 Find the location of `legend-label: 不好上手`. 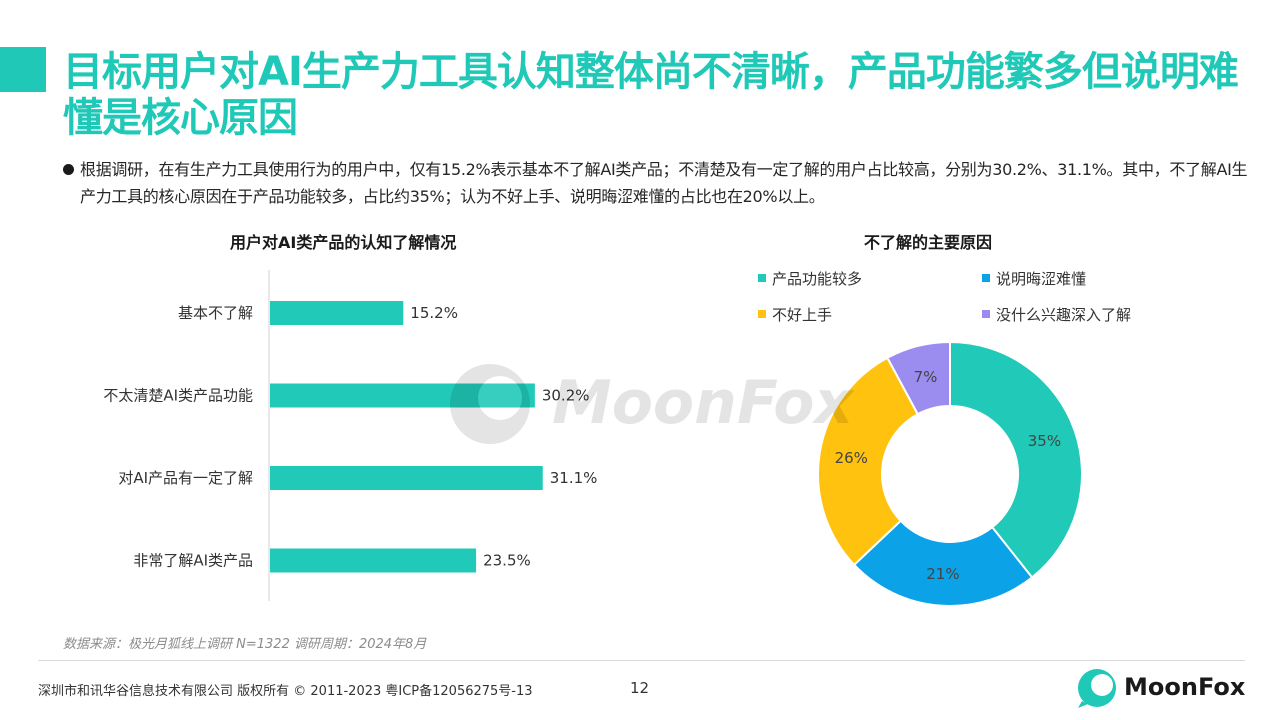

legend-label: 不好上手 is located at coordinates (802, 315).